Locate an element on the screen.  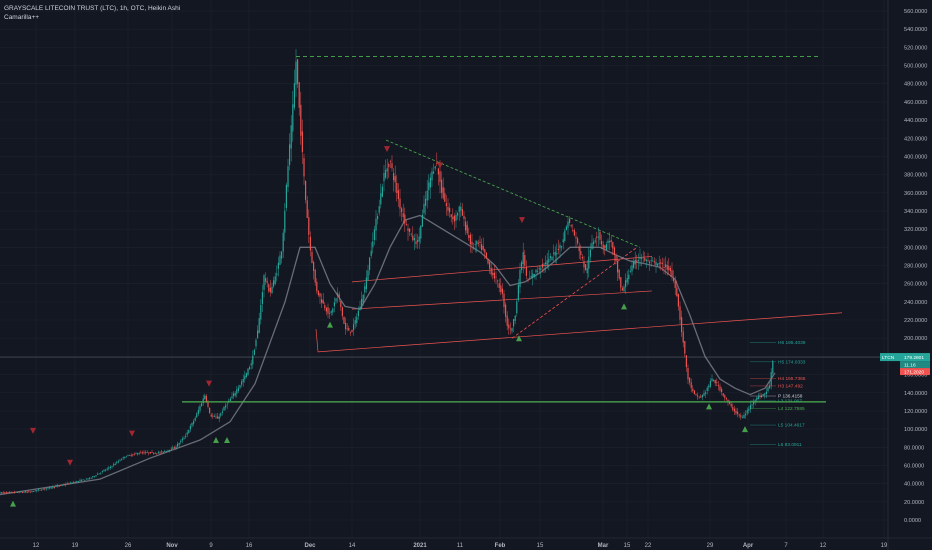
indicator-label: Camarilla++ is located at coordinates (22, 17).